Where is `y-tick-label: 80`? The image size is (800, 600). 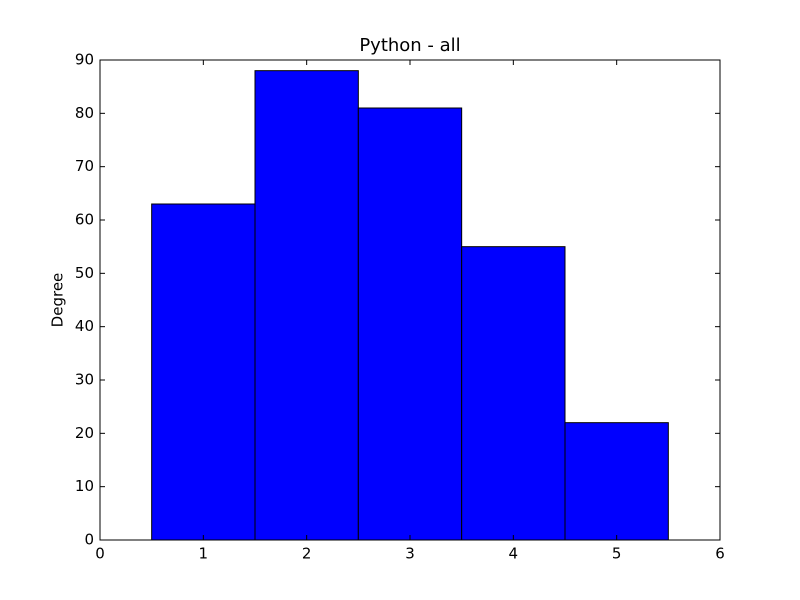 y-tick-label: 80 is located at coordinates (84, 113).